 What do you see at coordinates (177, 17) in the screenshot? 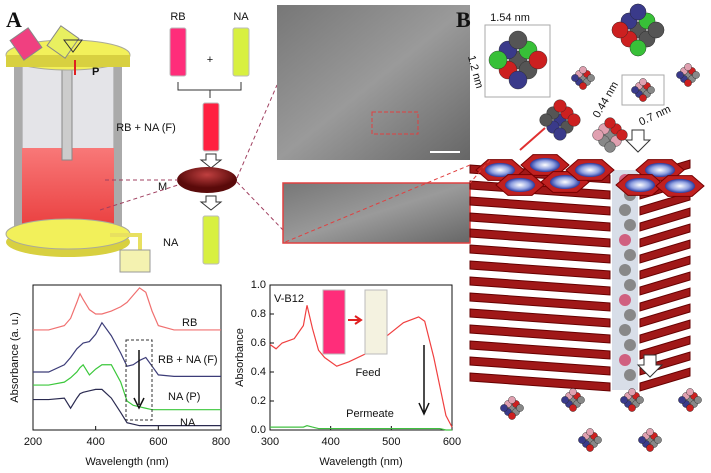
I see `vial-label: RB` at bounding box center [177, 17].